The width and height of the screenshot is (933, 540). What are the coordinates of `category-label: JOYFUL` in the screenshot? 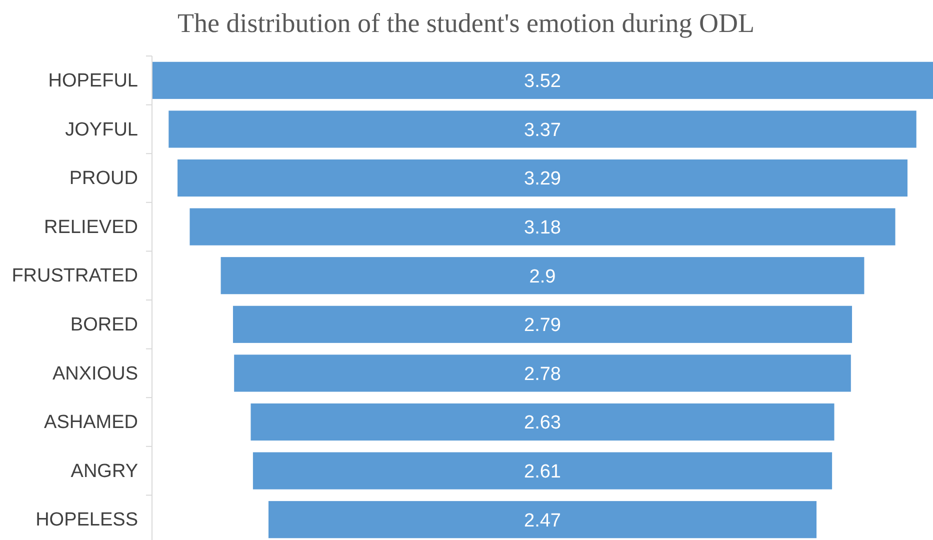 It's located at (101, 129).